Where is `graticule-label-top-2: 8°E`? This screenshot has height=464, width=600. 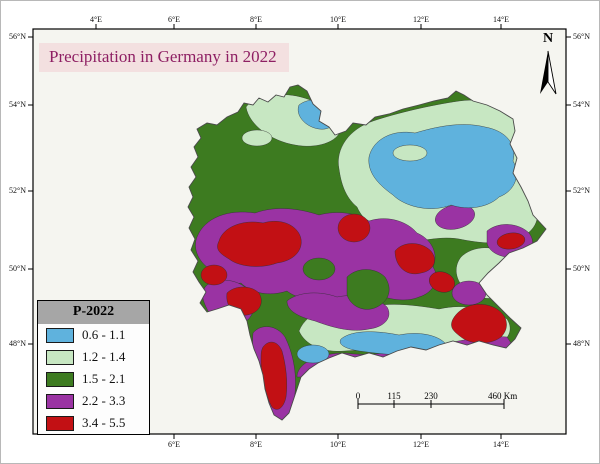 graticule-label-top-2: 8°E is located at coordinates (256, 19).